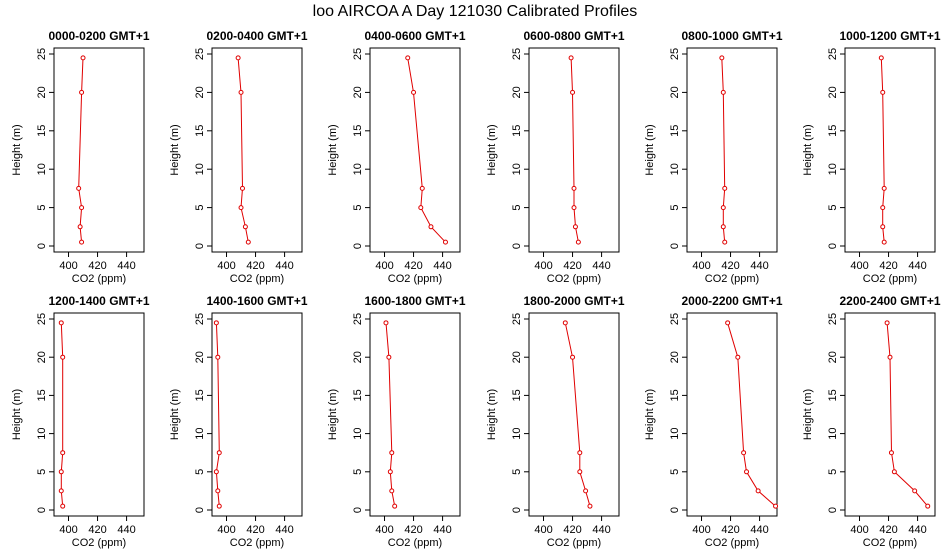 Image resolution: width=950 pixels, height=550 pixels. Describe the element at coordinates (414, 36) in the screenshot. I see `panel-title: 0400-0600 GMT+1` at that location.